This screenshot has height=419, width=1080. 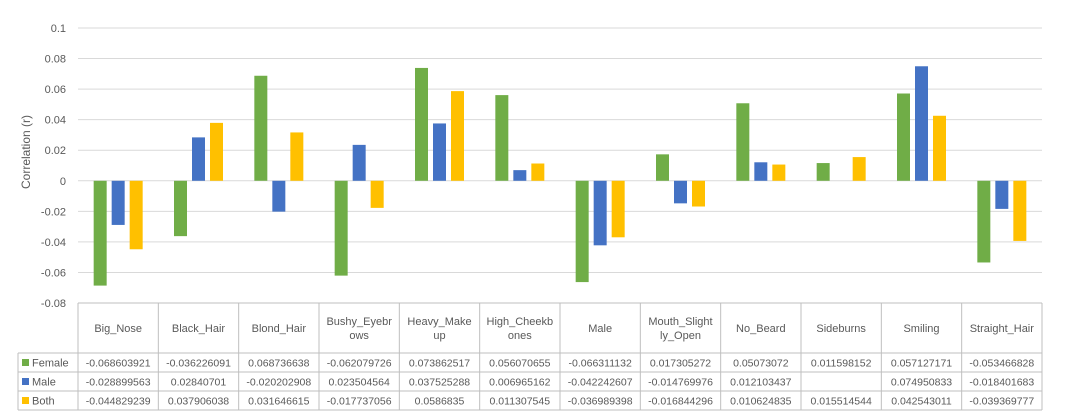 I want to click on table-value: 0.057127171, so click(x=921, y=364).